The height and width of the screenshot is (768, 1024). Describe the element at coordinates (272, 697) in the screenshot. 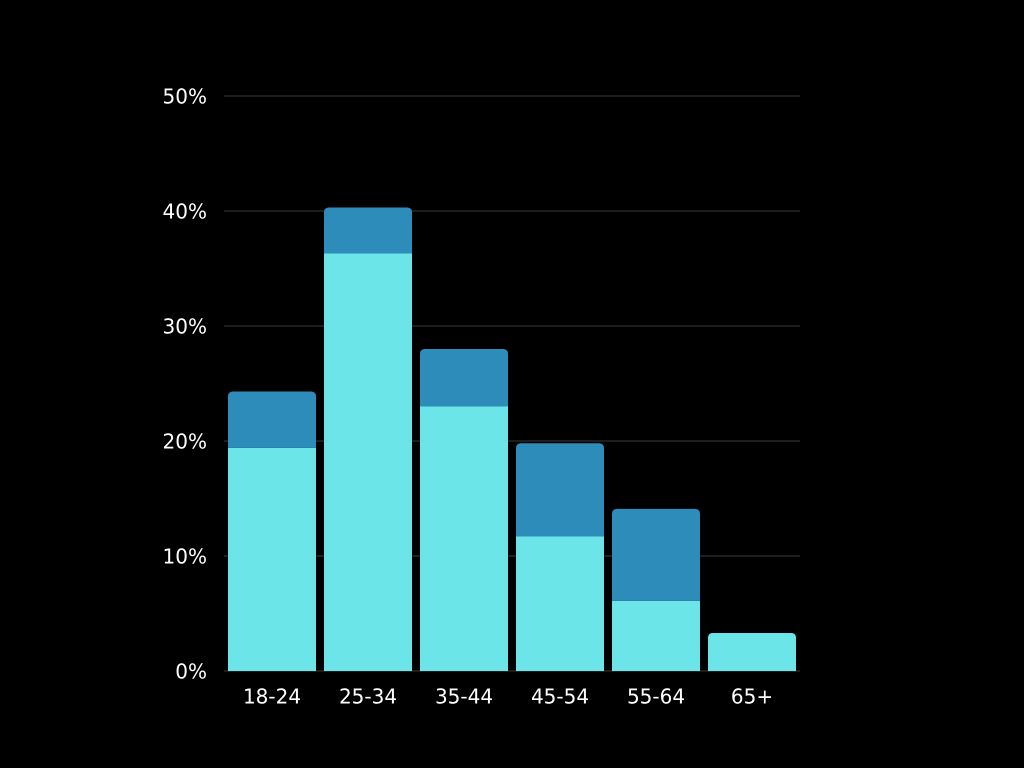

I see `x-tick-label: 18-24` at that location.